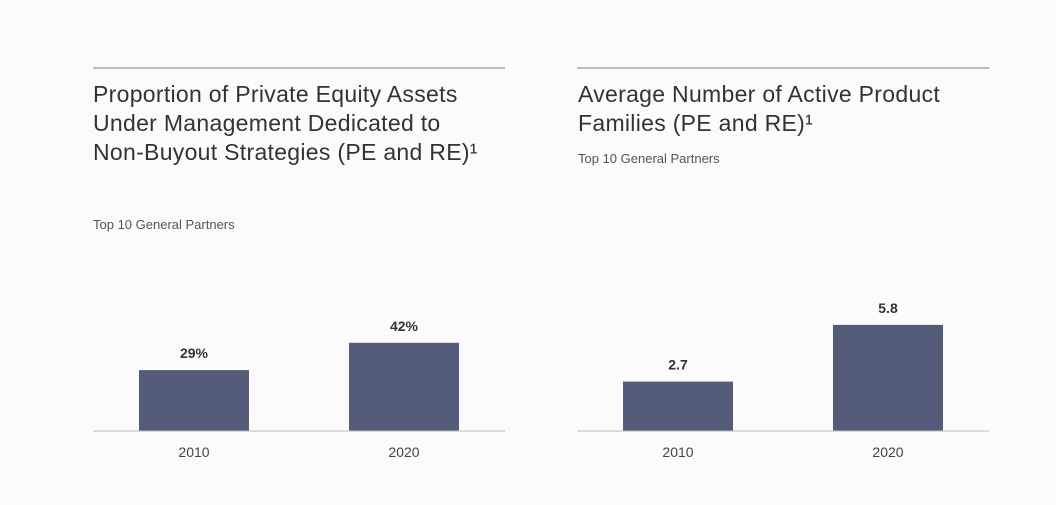 The image size is (1056, 505). What do you see at coordinates (888, 308) in the screenshot?
I see `value-label: 5.8` at bounding box center [888, 308].